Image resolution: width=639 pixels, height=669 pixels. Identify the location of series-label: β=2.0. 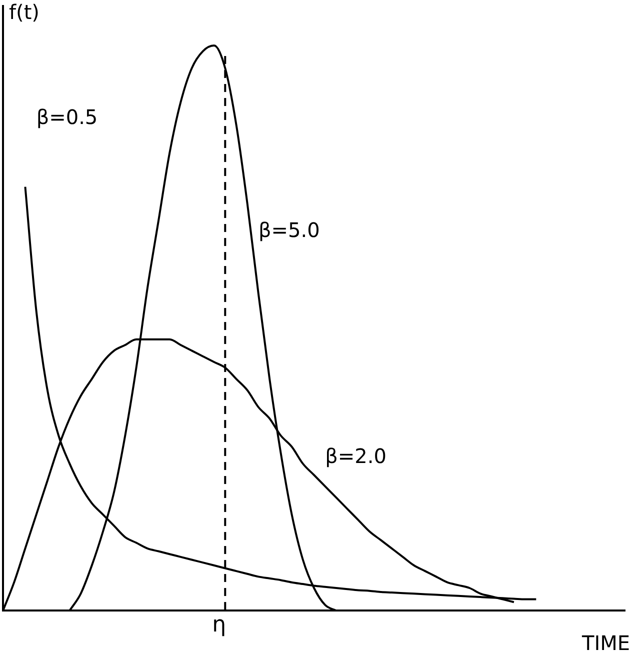
(355, 456).